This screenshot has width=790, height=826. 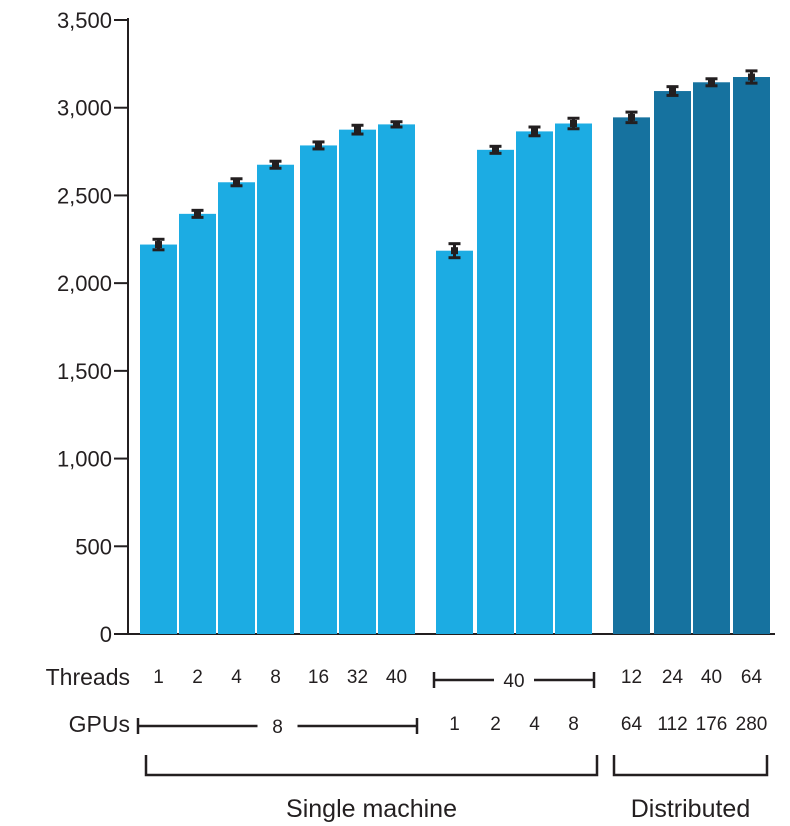 What do you see at coordinates (632, 724) in the screenshot?
I see `gpus-value: 64` at bounding box center [632, 724].